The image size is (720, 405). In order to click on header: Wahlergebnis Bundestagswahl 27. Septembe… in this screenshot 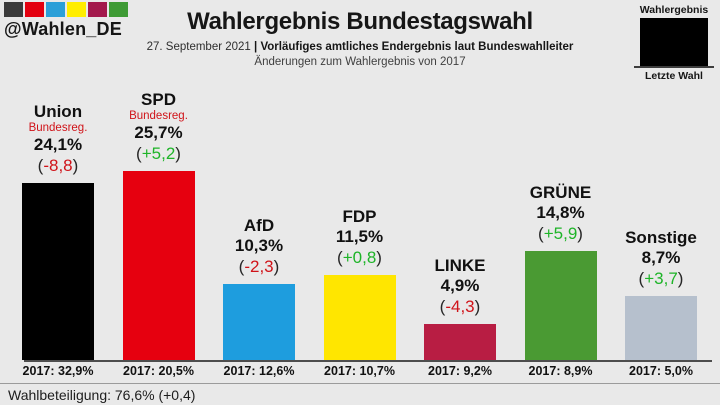, I will do `click(360, 38)`.